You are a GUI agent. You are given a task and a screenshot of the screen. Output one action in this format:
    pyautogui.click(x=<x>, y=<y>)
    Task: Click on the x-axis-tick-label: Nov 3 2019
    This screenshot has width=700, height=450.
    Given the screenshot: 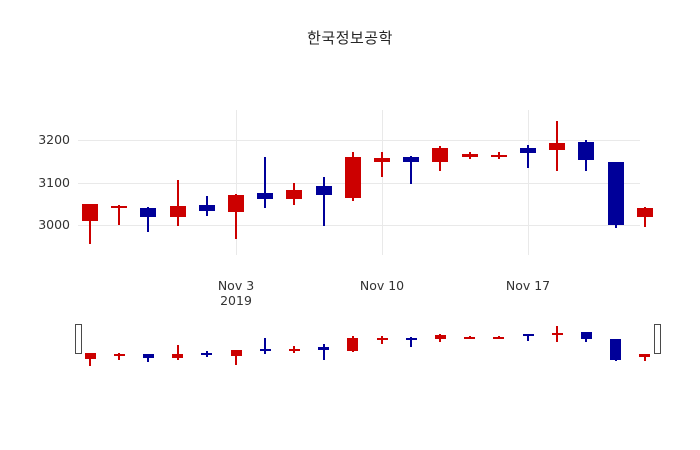 What is the action you would take?
    pyautogui.click(x=236, y=293)
    